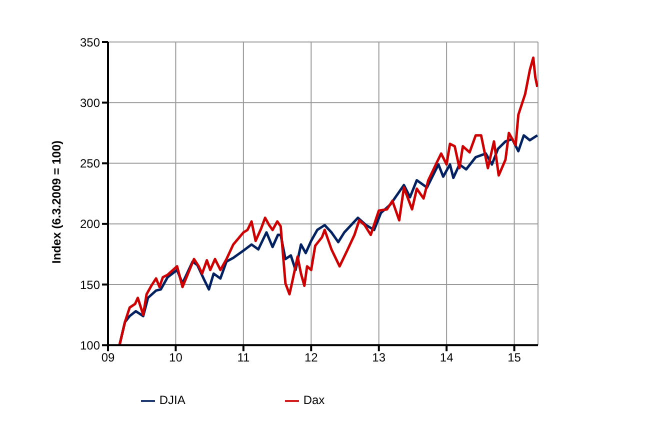 The image size is (652, 430). Describe the element at coordinates (90, 285) in the screenshot. I see `y-tick-label: 150` at that location.